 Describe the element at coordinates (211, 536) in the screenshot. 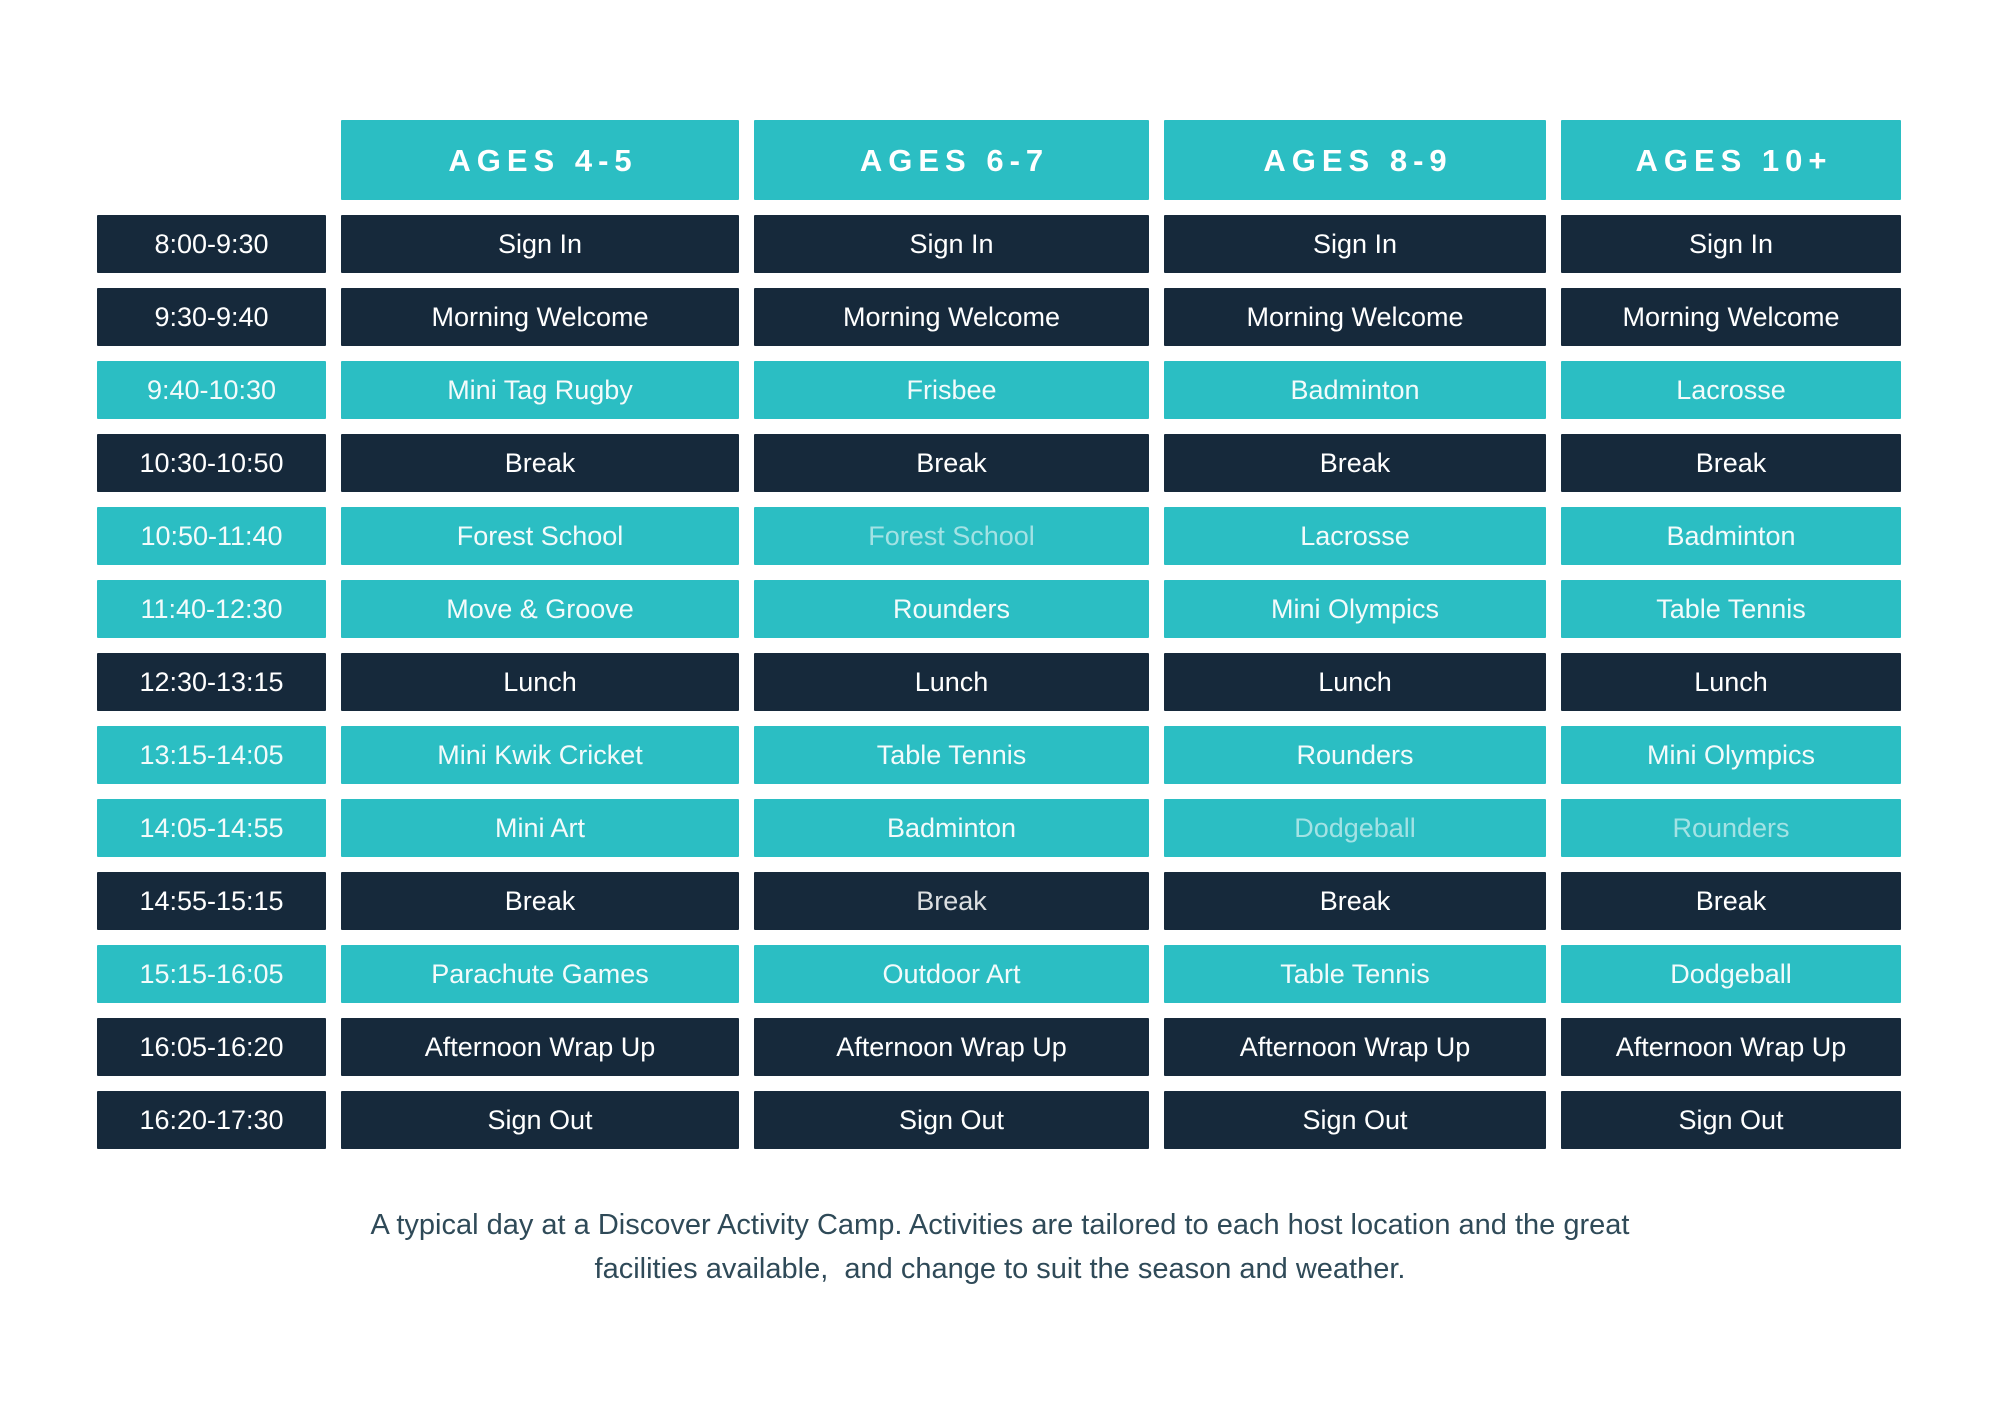

I see `time-cell: 10:50-11:40` at that location.